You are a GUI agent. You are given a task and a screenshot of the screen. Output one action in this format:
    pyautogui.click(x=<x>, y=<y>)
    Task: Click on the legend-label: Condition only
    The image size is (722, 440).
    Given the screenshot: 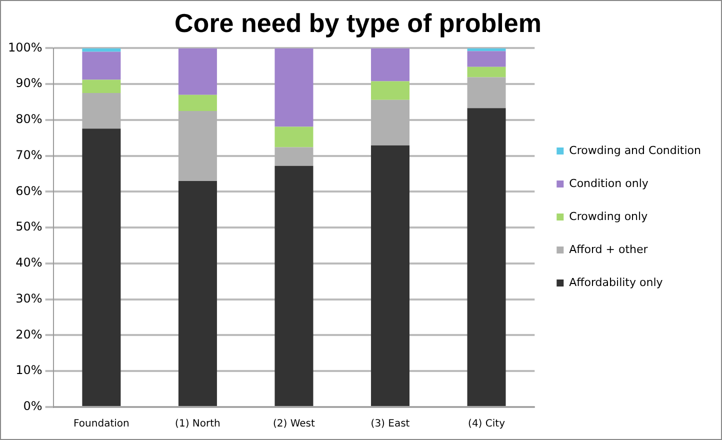 What is the action you would take?
    pyautogui.click(x=609, y=183)
    